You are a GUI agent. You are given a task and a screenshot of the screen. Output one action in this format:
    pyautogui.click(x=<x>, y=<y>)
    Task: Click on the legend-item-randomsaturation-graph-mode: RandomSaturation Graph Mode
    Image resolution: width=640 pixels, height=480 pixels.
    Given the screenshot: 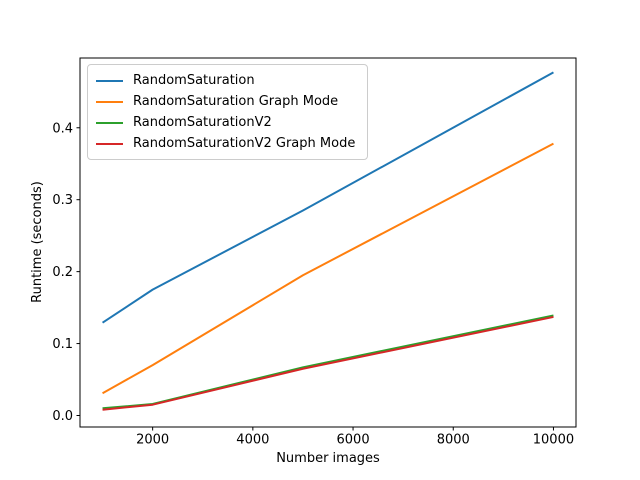 What is the action you would take?
    pyautogui.click(x=225, y=101)
    